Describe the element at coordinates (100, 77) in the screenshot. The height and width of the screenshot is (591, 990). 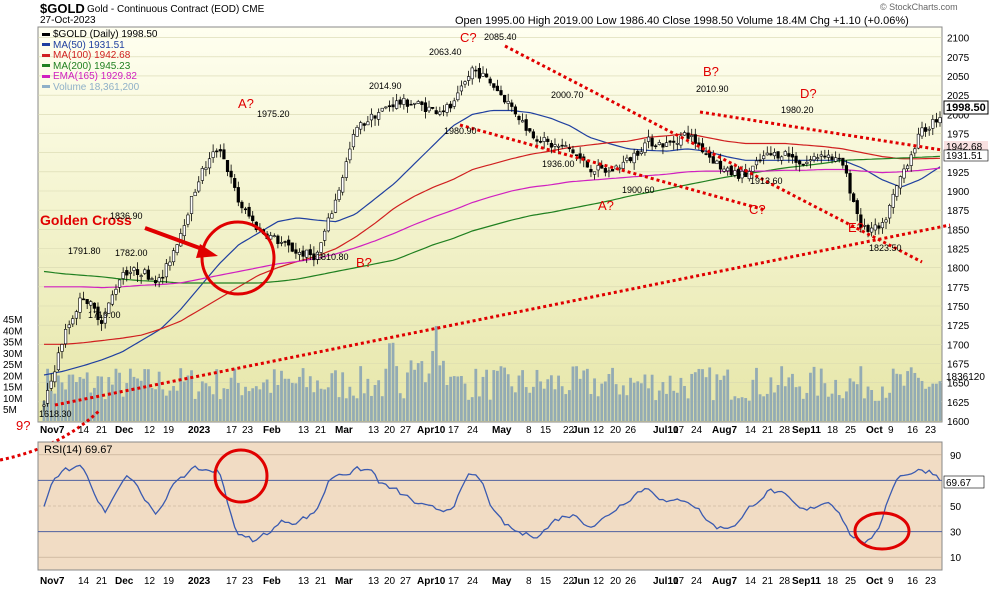
I see `legend-item: EMA(165) 1929.82` at that location.